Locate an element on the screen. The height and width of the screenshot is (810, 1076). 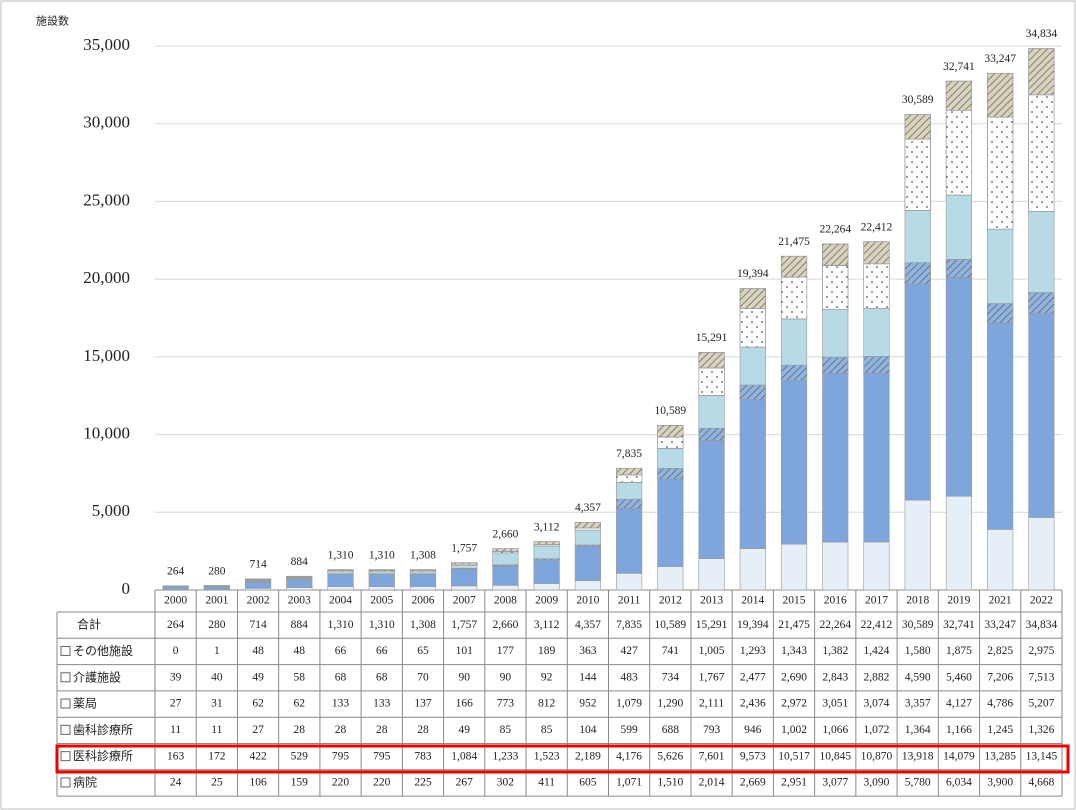
table-cell: 529 is located at coordinates (300, 756).